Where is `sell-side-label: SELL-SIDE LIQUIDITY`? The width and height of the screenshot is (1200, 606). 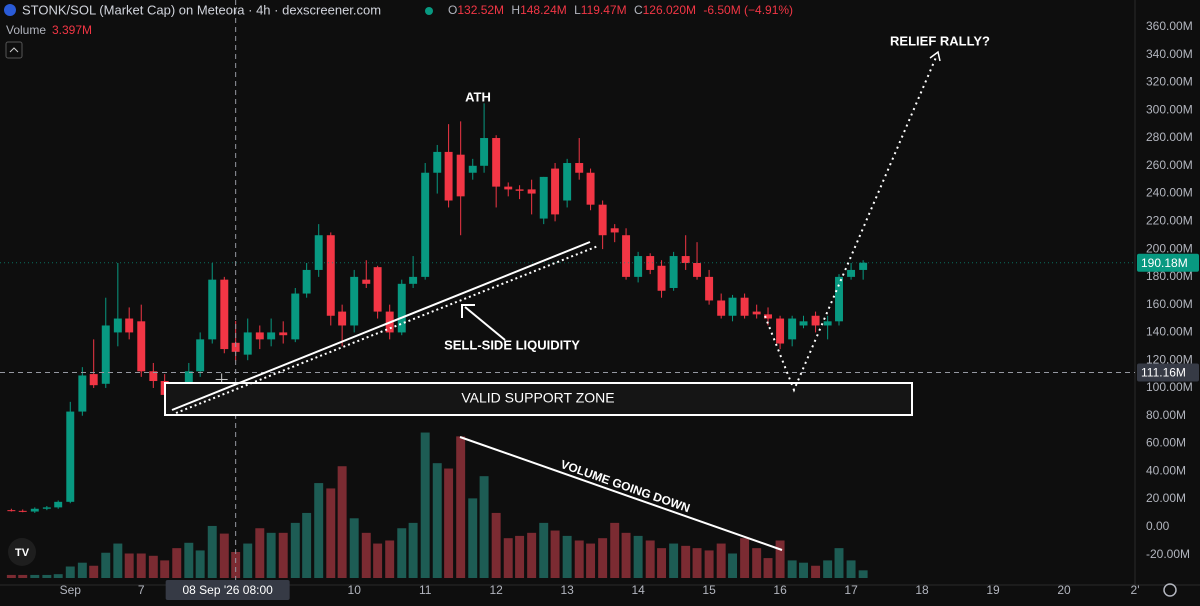
sell-side-label: SELL-SIDE LIQUIDITY is located at coordinates (512, 344).